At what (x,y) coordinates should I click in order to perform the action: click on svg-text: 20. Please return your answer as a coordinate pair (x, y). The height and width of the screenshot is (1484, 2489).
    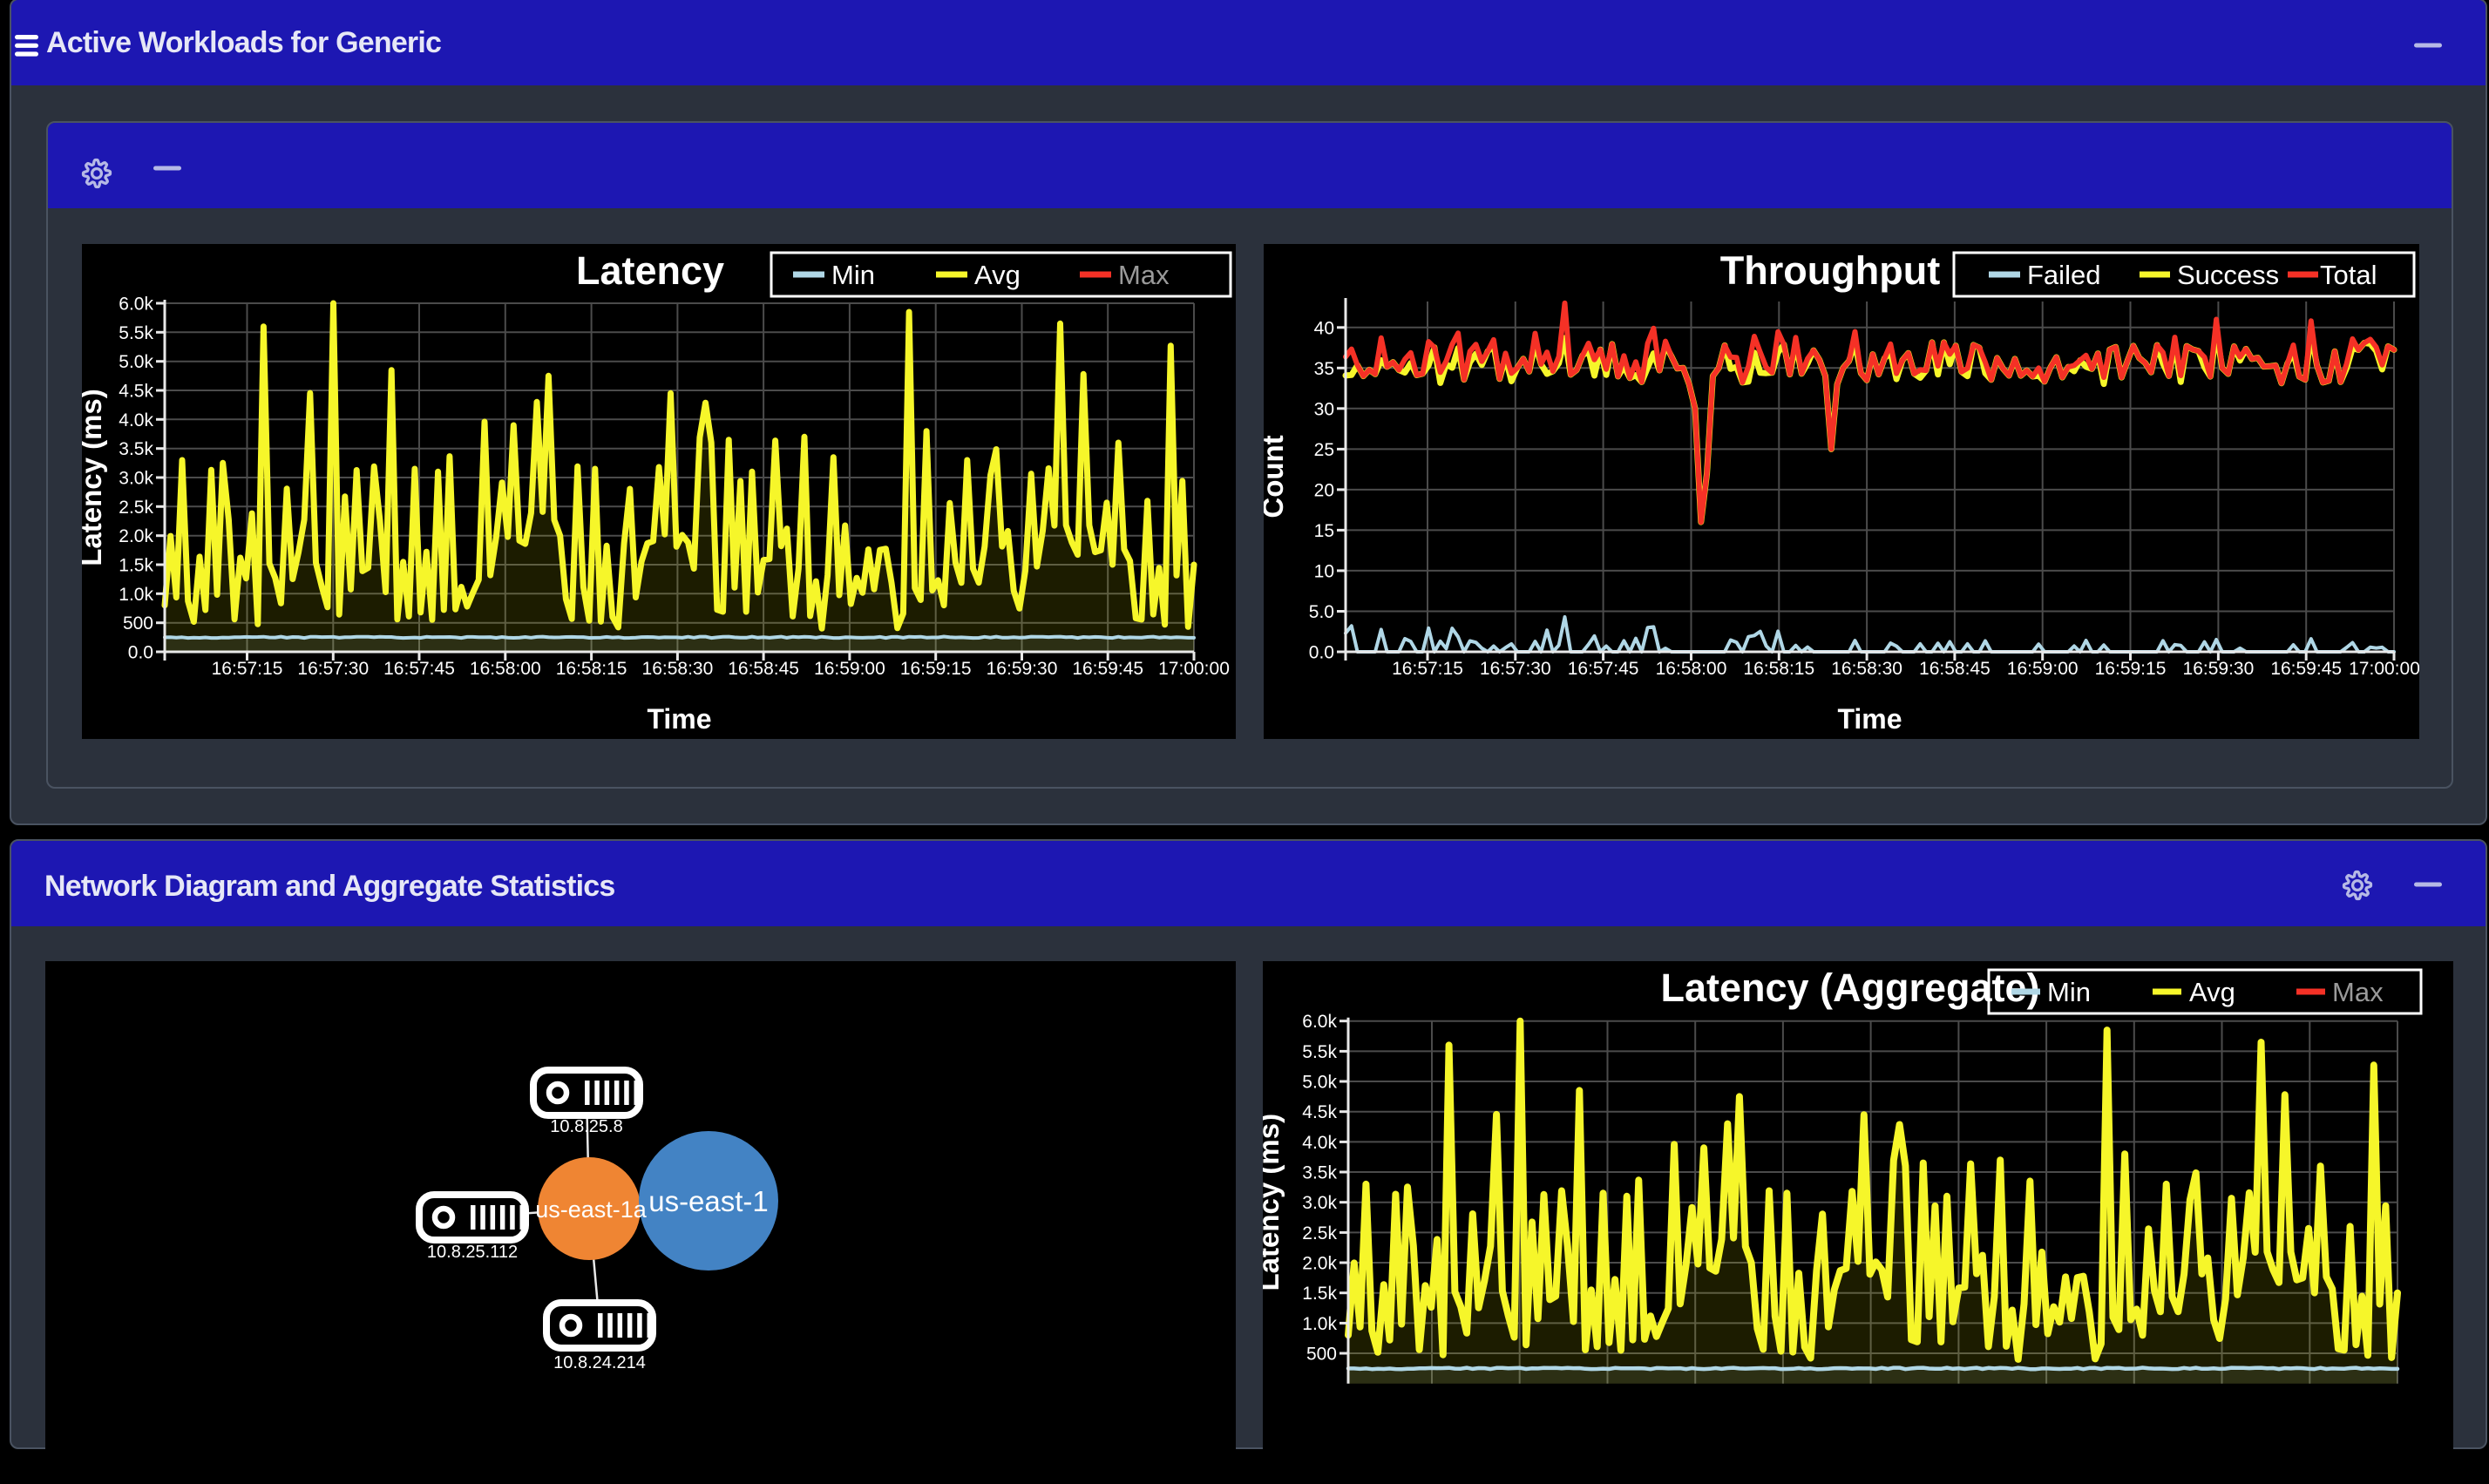
    Looking at the image, I should click on (1324, 490).